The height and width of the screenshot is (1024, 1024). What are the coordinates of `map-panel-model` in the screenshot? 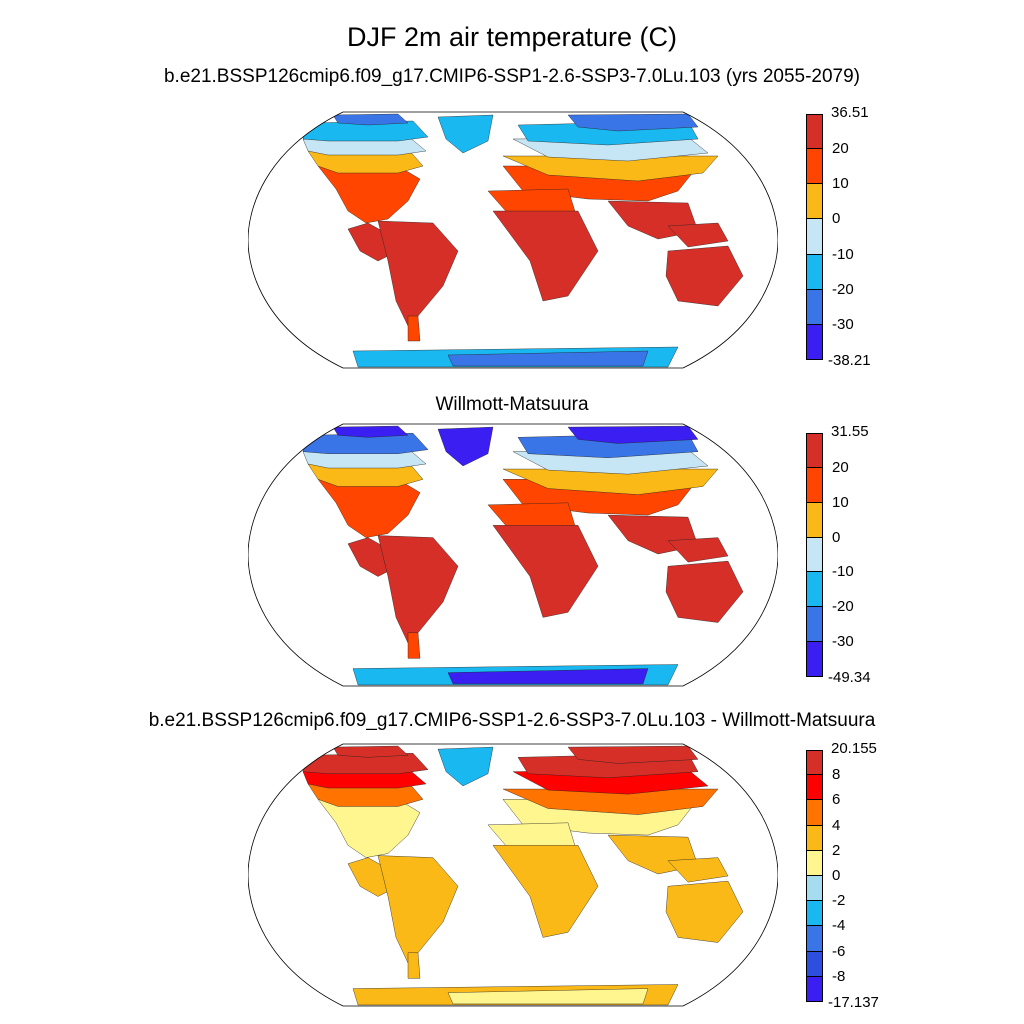 It's located at (513, 240).